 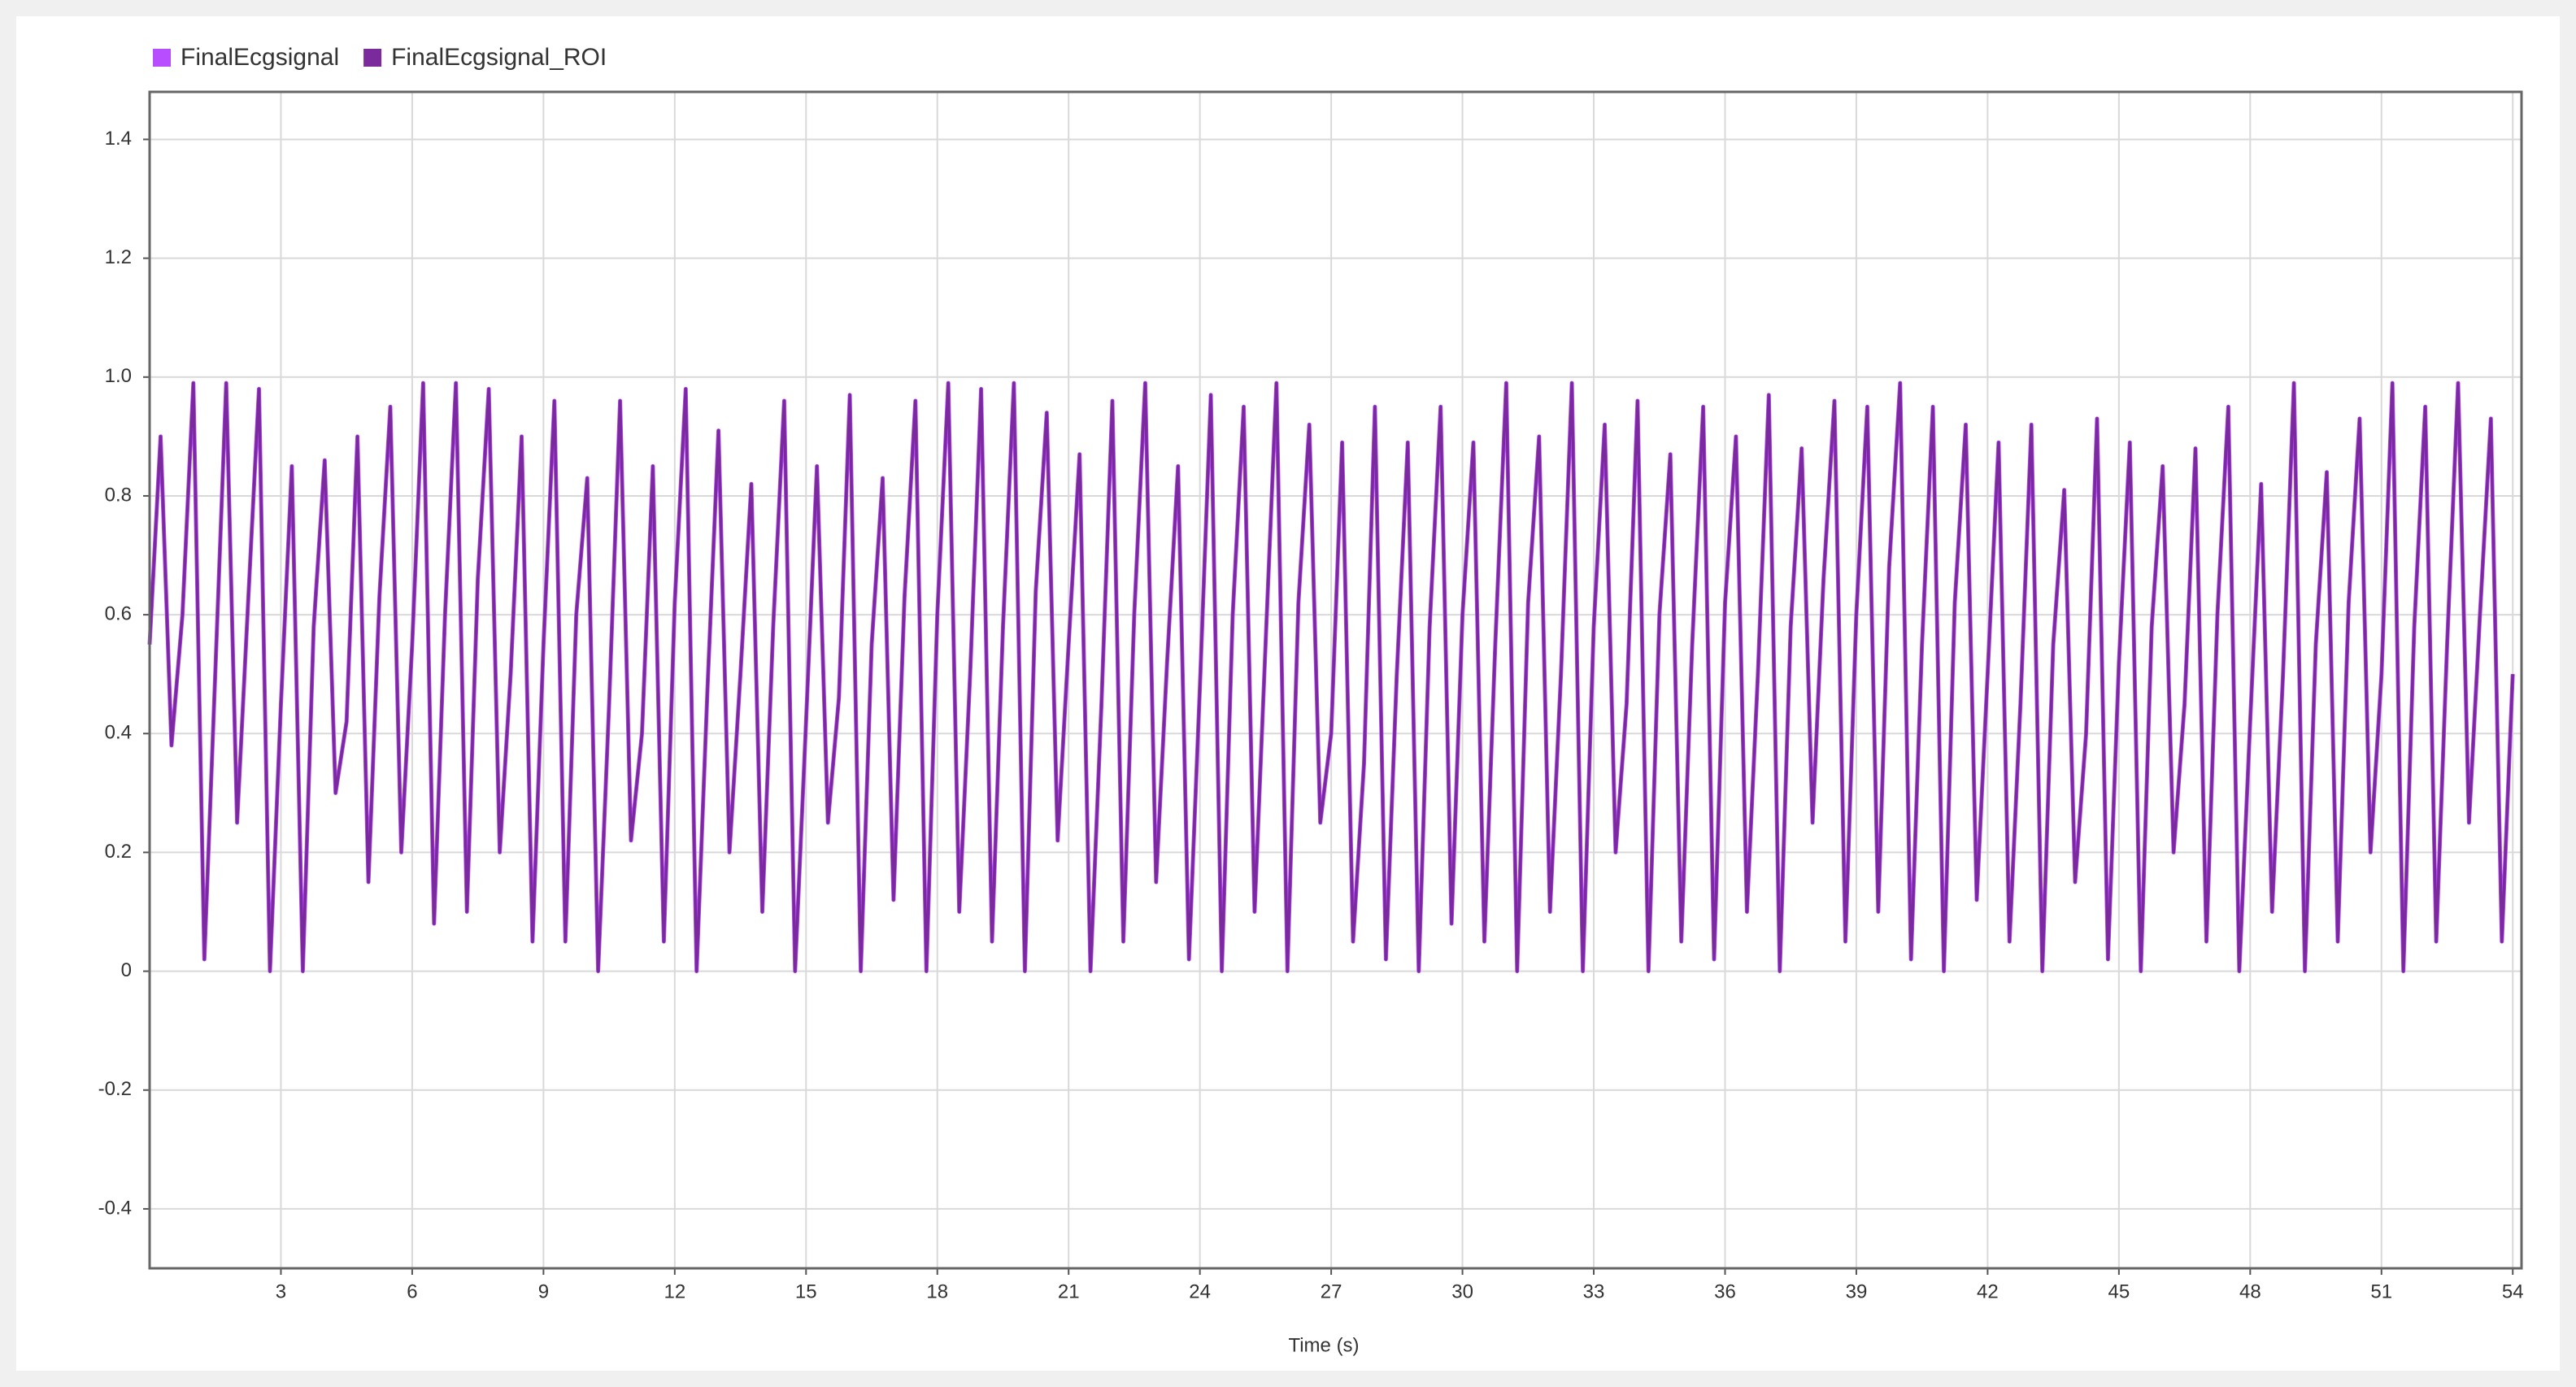 I want to click on y-tick-label: 0.4, so click(x=118, y=733).